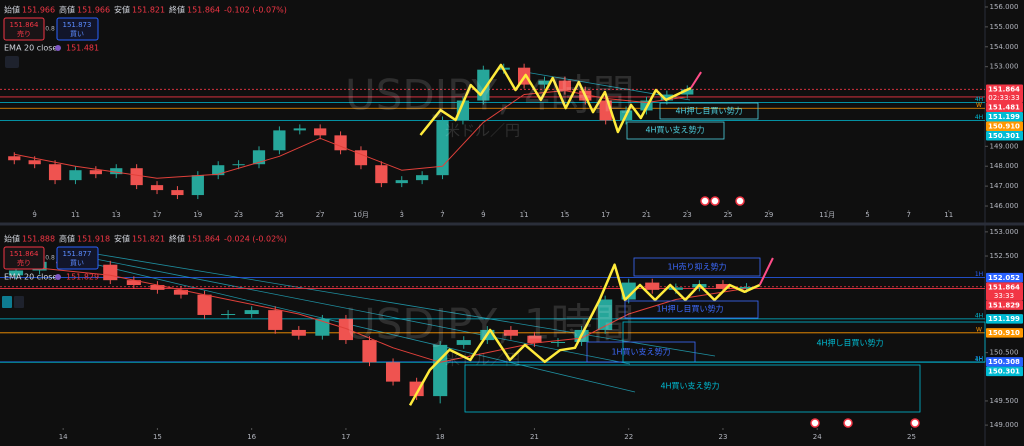 The height and width of the screenshot is (446, 1024). What do you see at coordinates (849, 343) in the screenshot?
I see `zone-label: 4H押し目買い勢力` at bounding box center [849, 343].